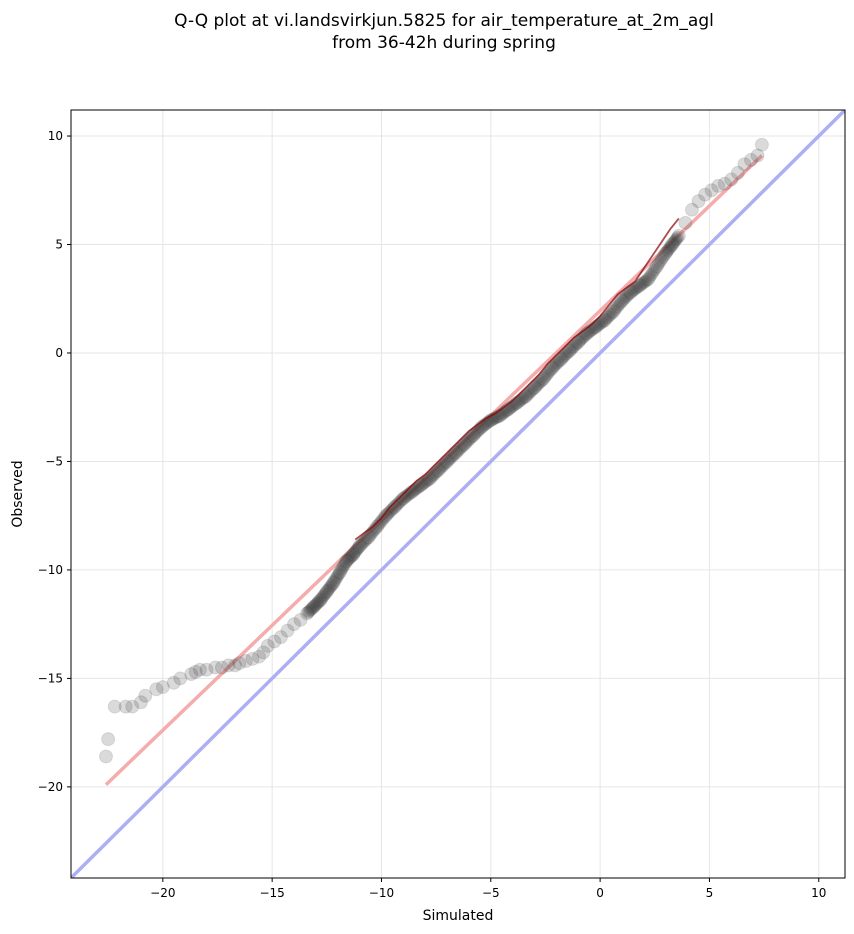  Describe the element at coordinates (50, 787) in the screenshot. I see `y-tick-label: −20` at that location.